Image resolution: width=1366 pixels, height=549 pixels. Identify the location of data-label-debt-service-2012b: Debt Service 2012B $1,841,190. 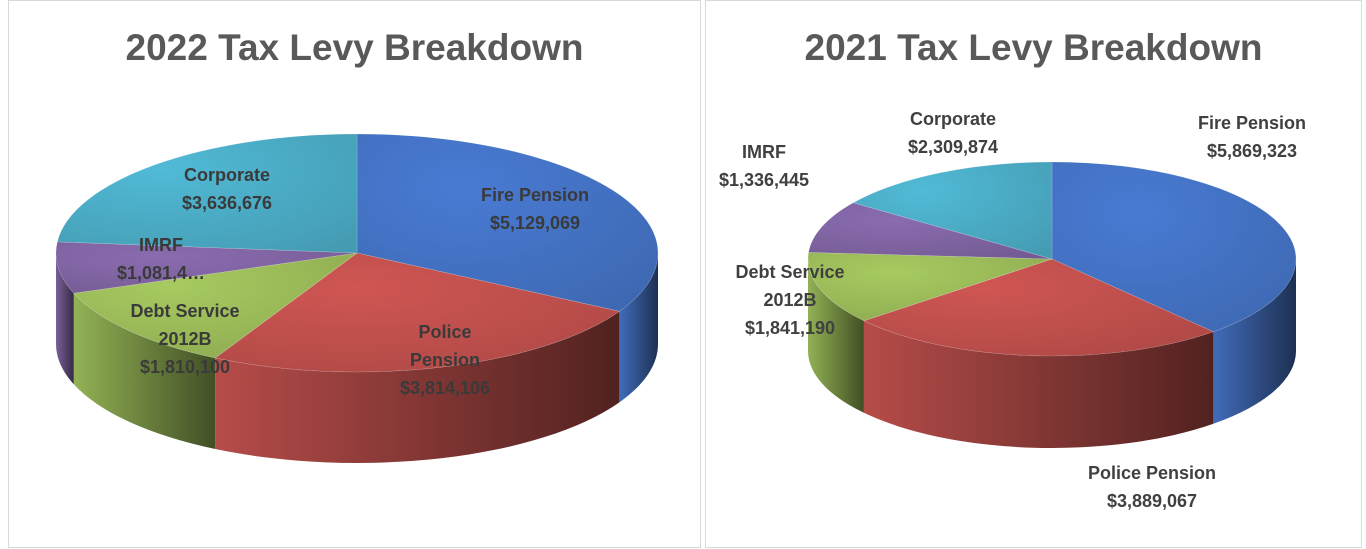
(789, 300).